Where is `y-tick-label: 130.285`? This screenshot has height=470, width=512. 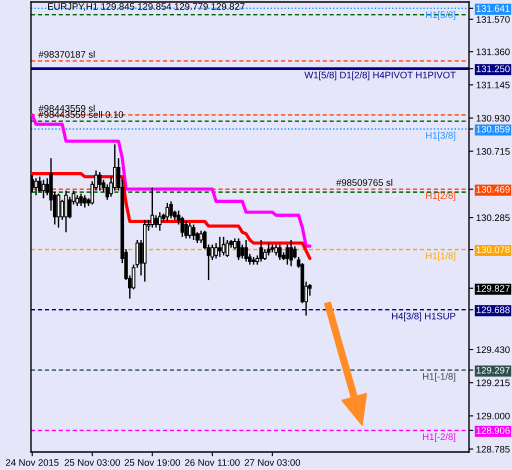
y-tick-label: 130.285 is located at coordinates (493, 218).